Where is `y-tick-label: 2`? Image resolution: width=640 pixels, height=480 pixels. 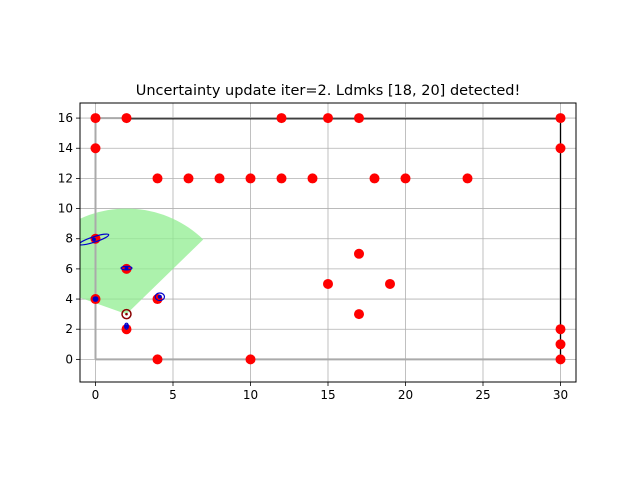 y-tick-label: 2 is located at coordinates (69, 329).